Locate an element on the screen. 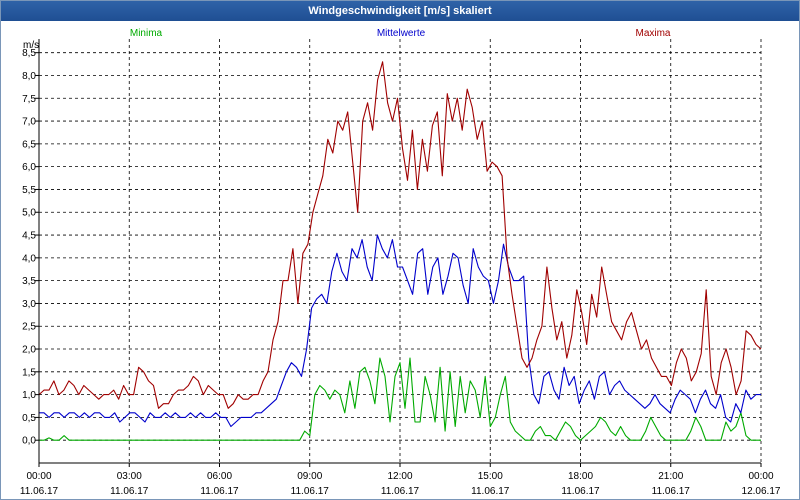 The image size is (800, 500). y-tick-label: 7,0 is located at coordinates (29, 122).